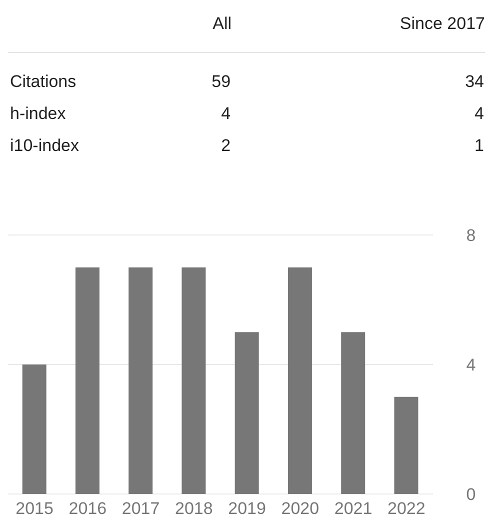  What do you see at coordinates (38, 113) in the screenshot?
I see `category-label: h-index` at bounding box center [38, 113].